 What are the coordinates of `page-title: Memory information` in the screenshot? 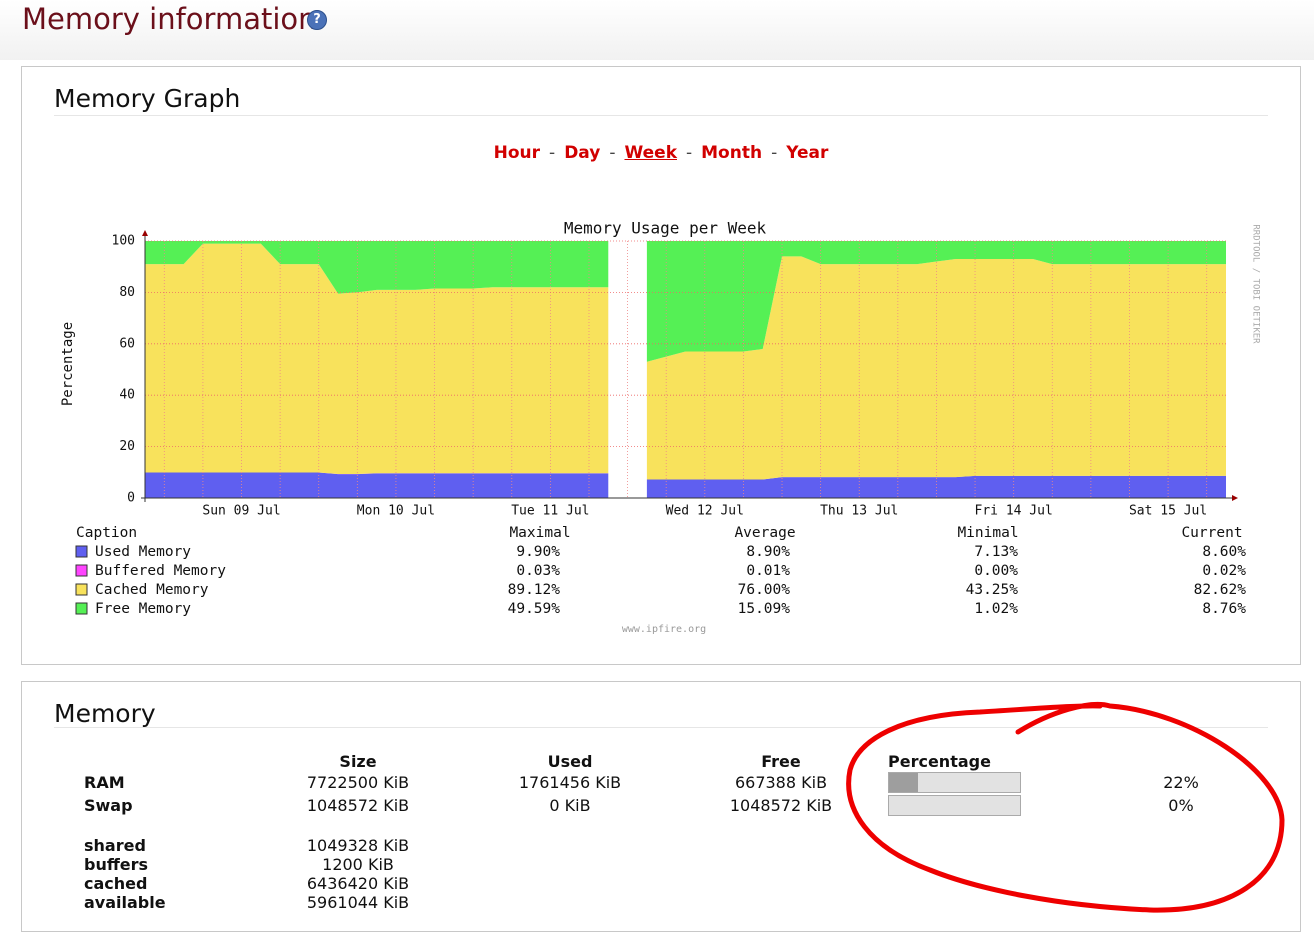 It's located at (169, 19).